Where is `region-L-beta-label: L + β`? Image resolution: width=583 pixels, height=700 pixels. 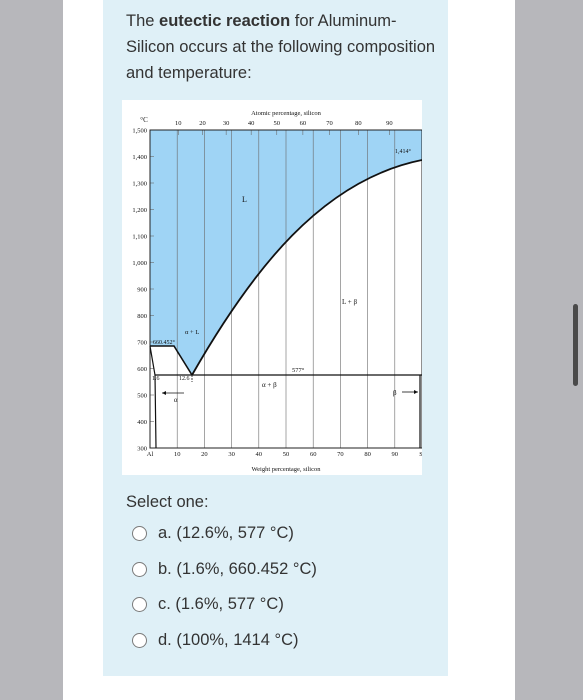 region-L-beta-label: L + β is located at coordinates (349, 302).